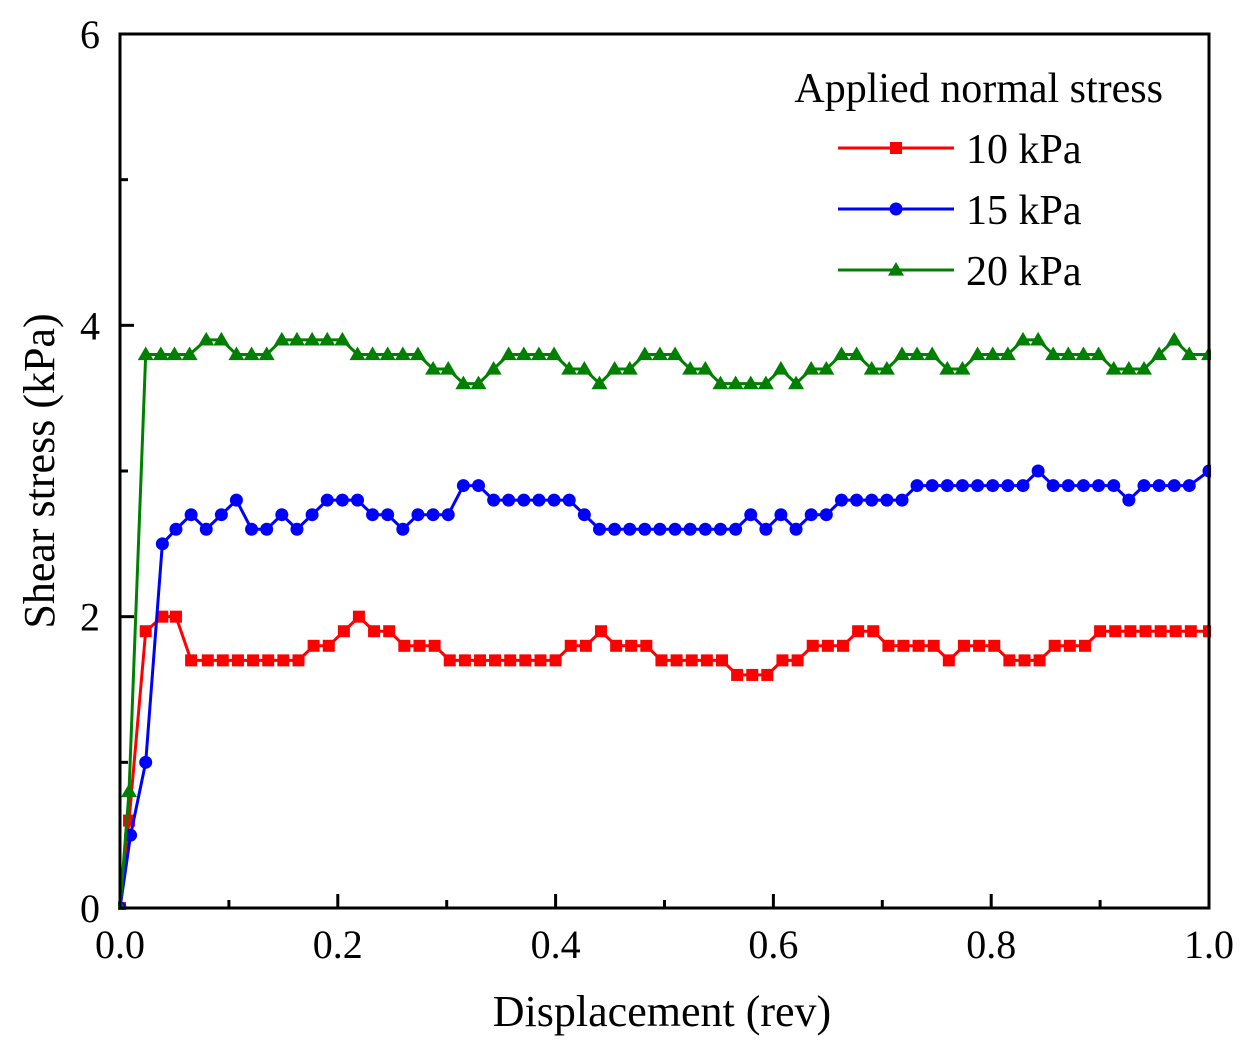 This screenshot has width=1253, height=1055. I want to click on legend-marker-15-kpa, so click(896, 209).